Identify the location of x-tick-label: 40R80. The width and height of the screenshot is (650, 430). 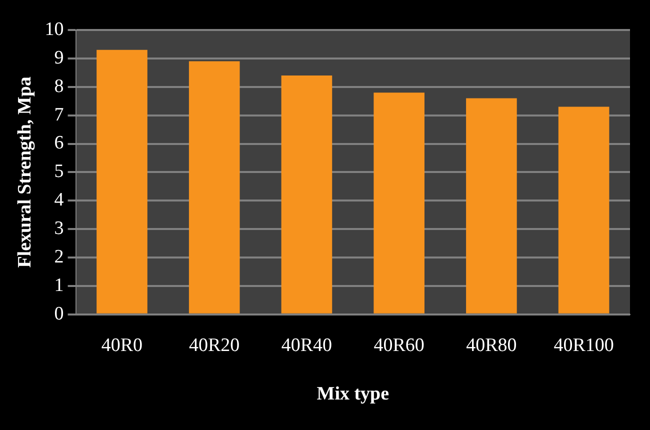
(491, 345).